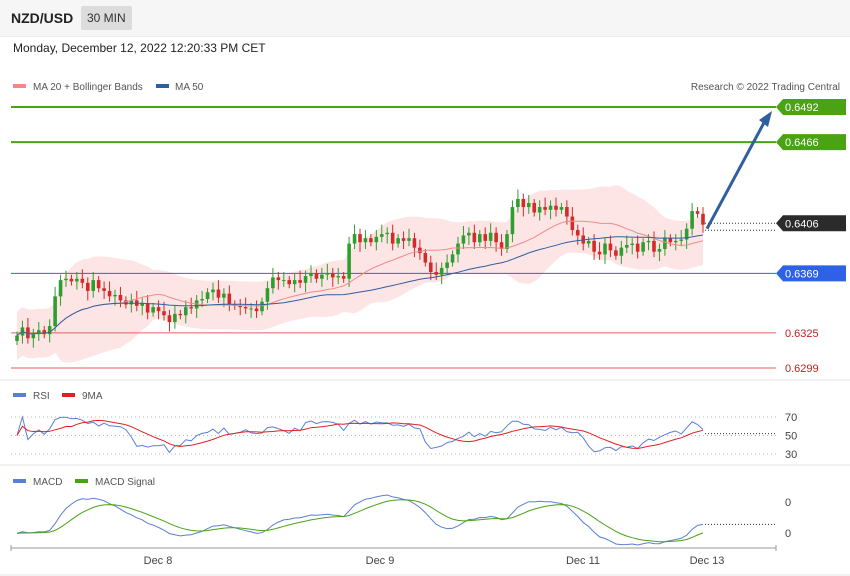 This screenshot has height=576, width=850. What do you see at coordinates (360, 285) in the screenshot?
I see `ma50-line` at bounding box center [360, 285].